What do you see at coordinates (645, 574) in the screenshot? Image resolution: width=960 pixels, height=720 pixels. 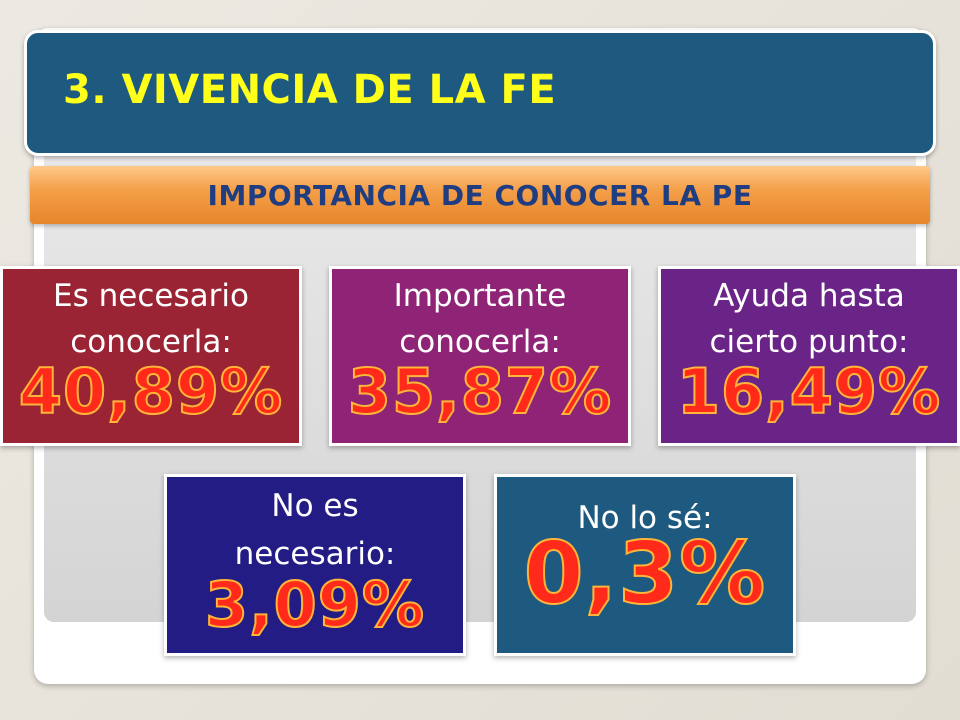 I see `stat-value: 0,3%` at bounding box center [645, 574].